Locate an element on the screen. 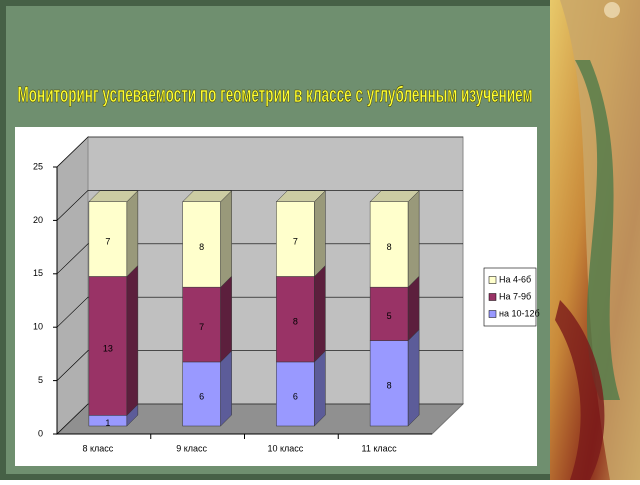 This screenshot has width=640, height=485. x-tick-label: 11 класс is located at coordinates (380, 448).